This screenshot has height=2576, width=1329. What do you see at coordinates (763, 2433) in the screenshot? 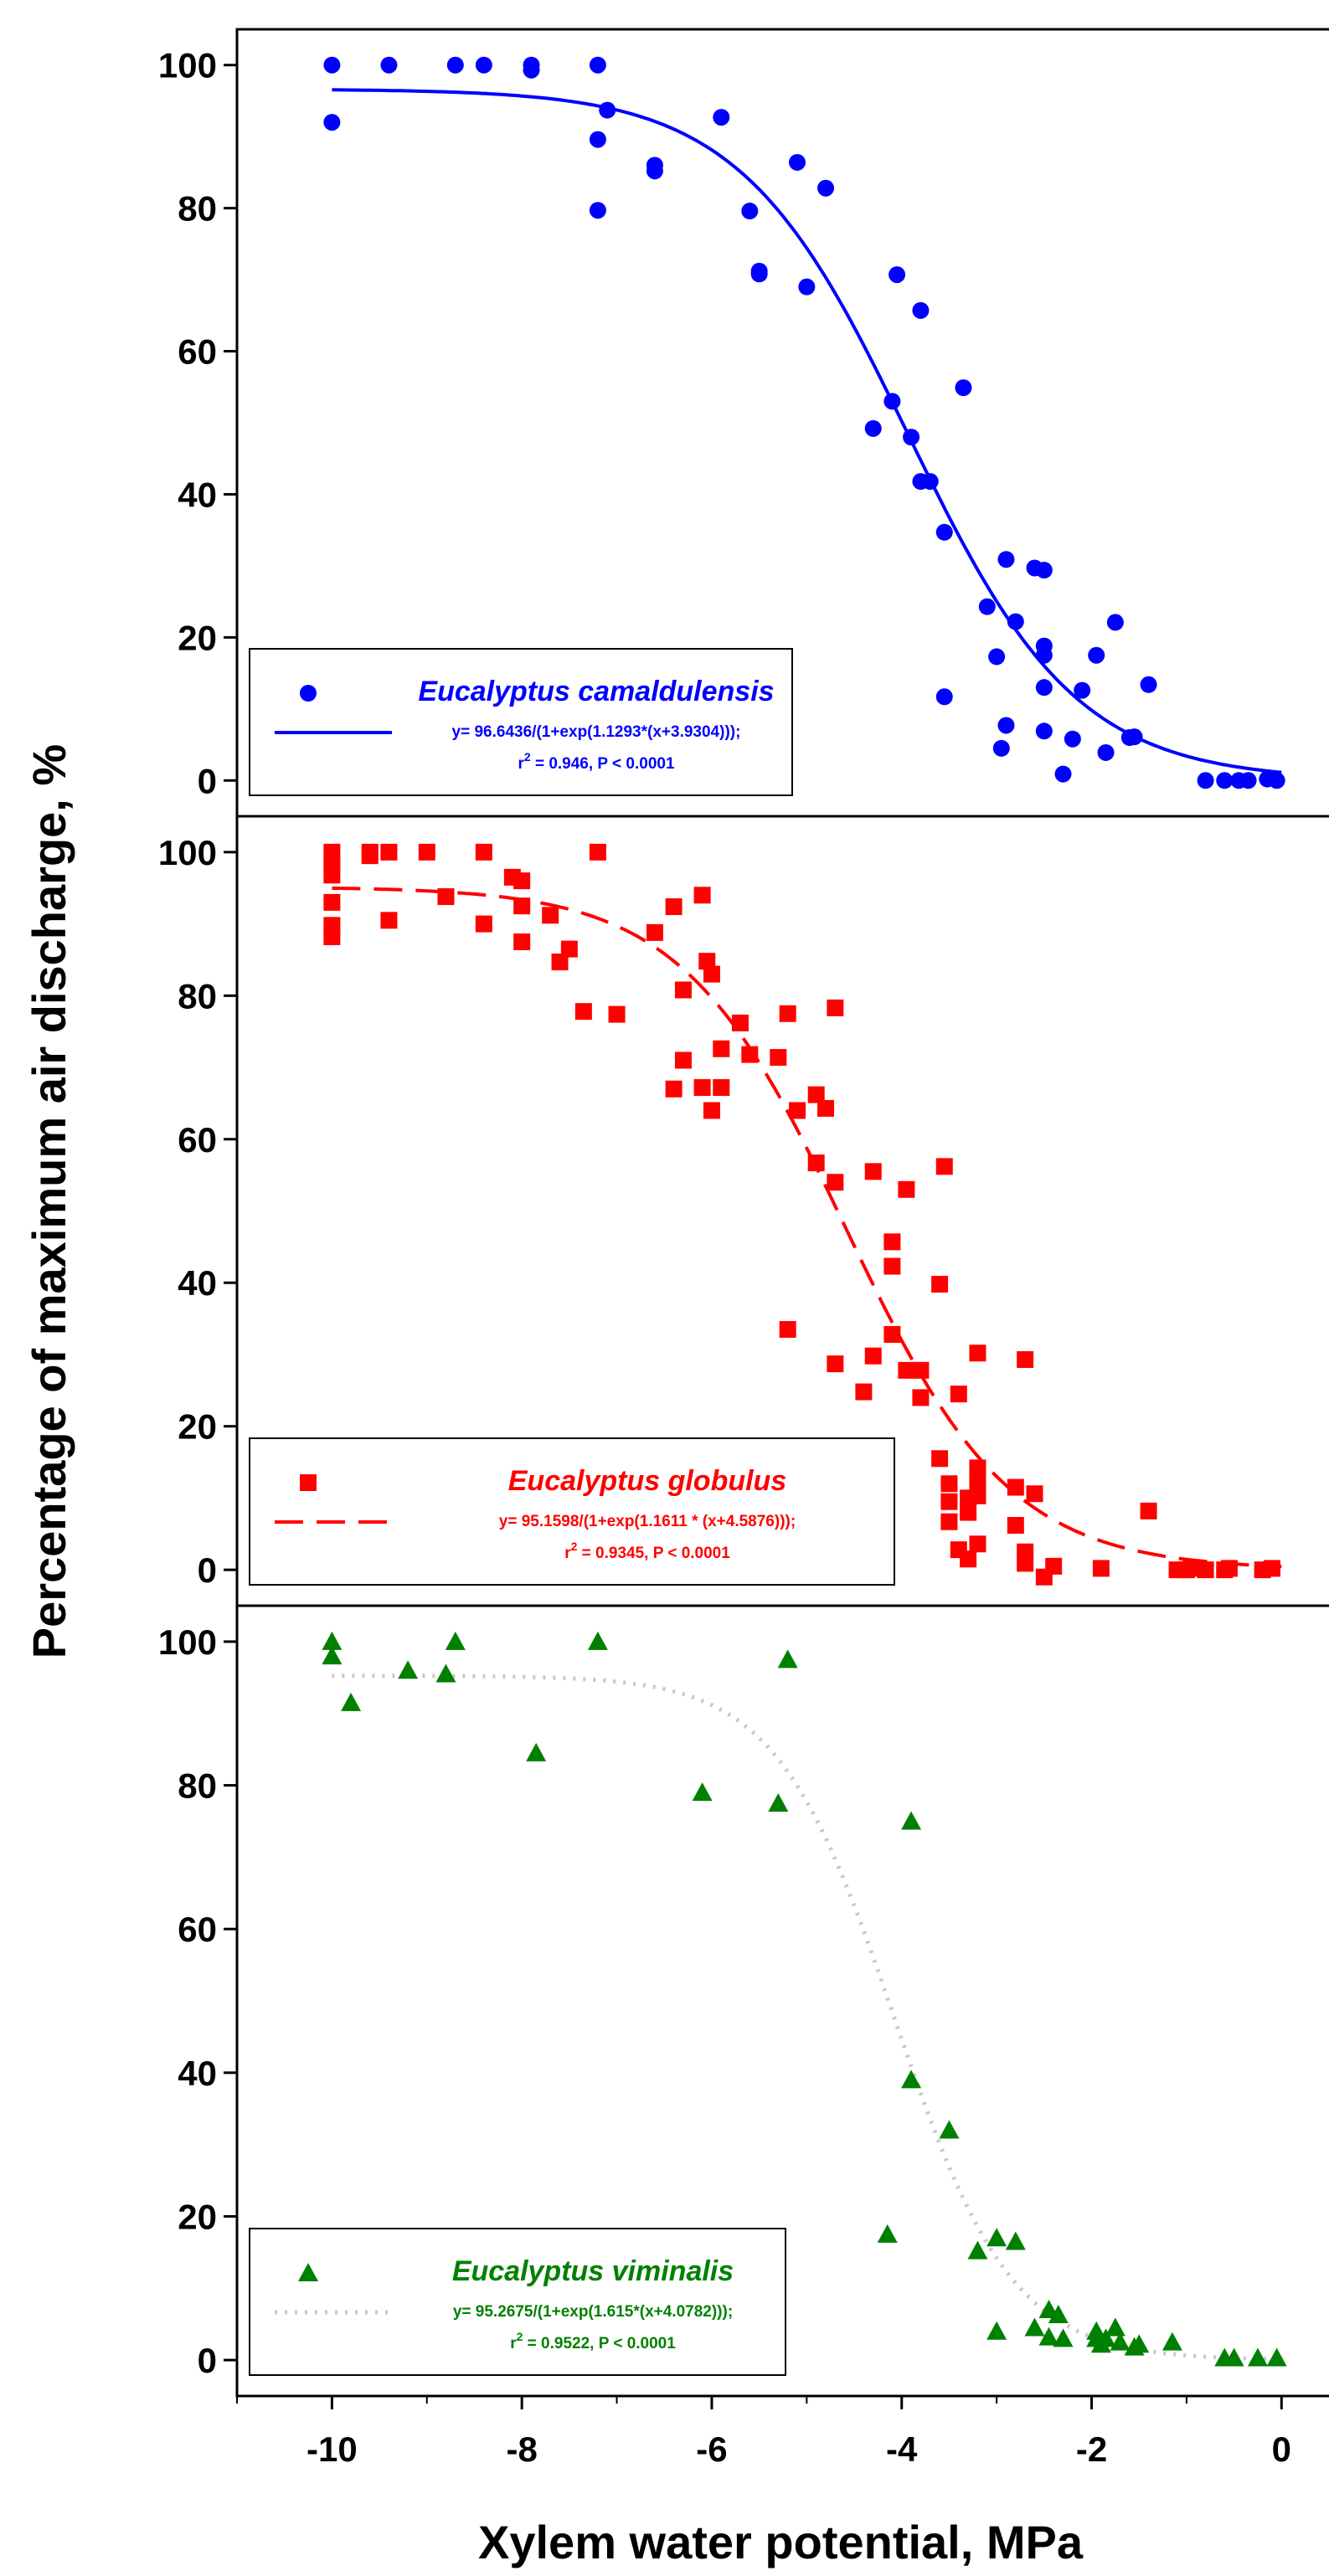
I see `x-axis: -10 -8 -6 -4 -2 0` at bounding box center [763, 2433].